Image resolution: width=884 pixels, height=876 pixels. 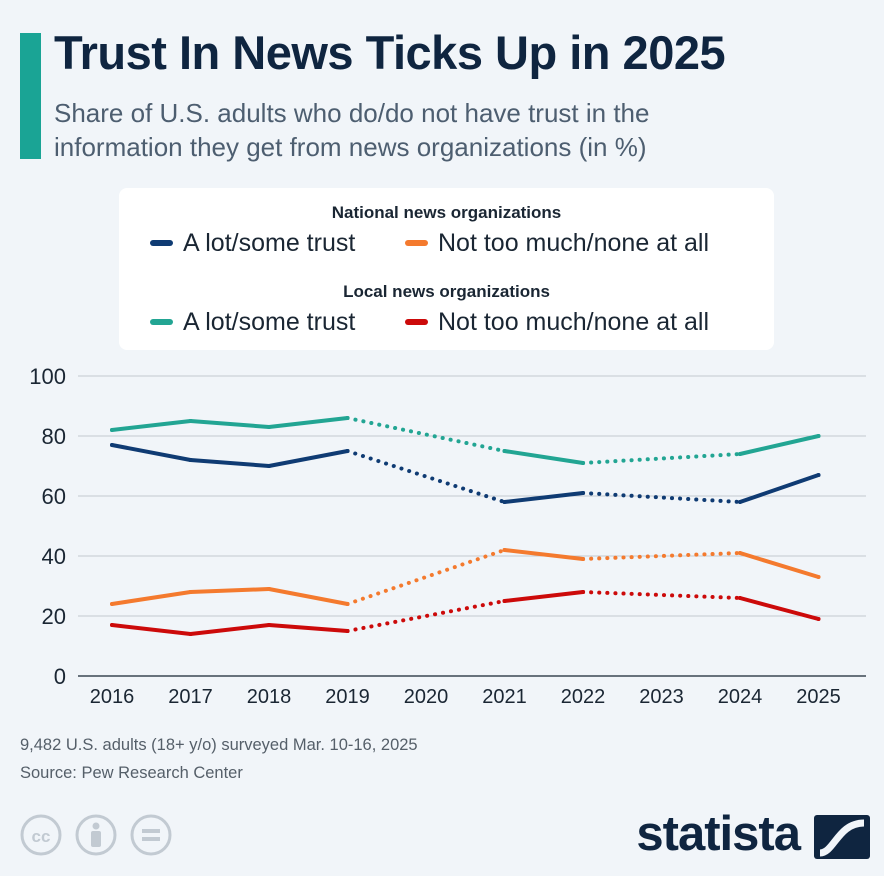 What do you see at coordinates (161, 243) in the screenshot?
I see `legend-swatch-national-trust` at bounding box center [161, 243].